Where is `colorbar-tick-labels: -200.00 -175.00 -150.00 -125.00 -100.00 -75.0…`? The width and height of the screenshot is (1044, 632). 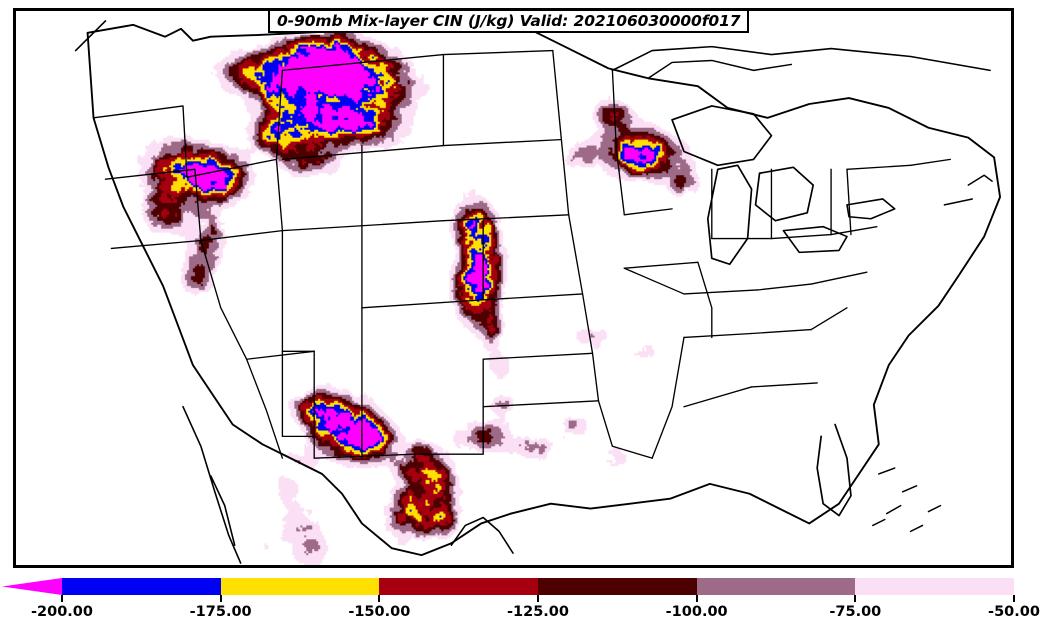
colorbar-tick-labels: -200.00 -175.00 -150.00 -125.00 -100.00 -75.0… is located at coordinates (522, 616).